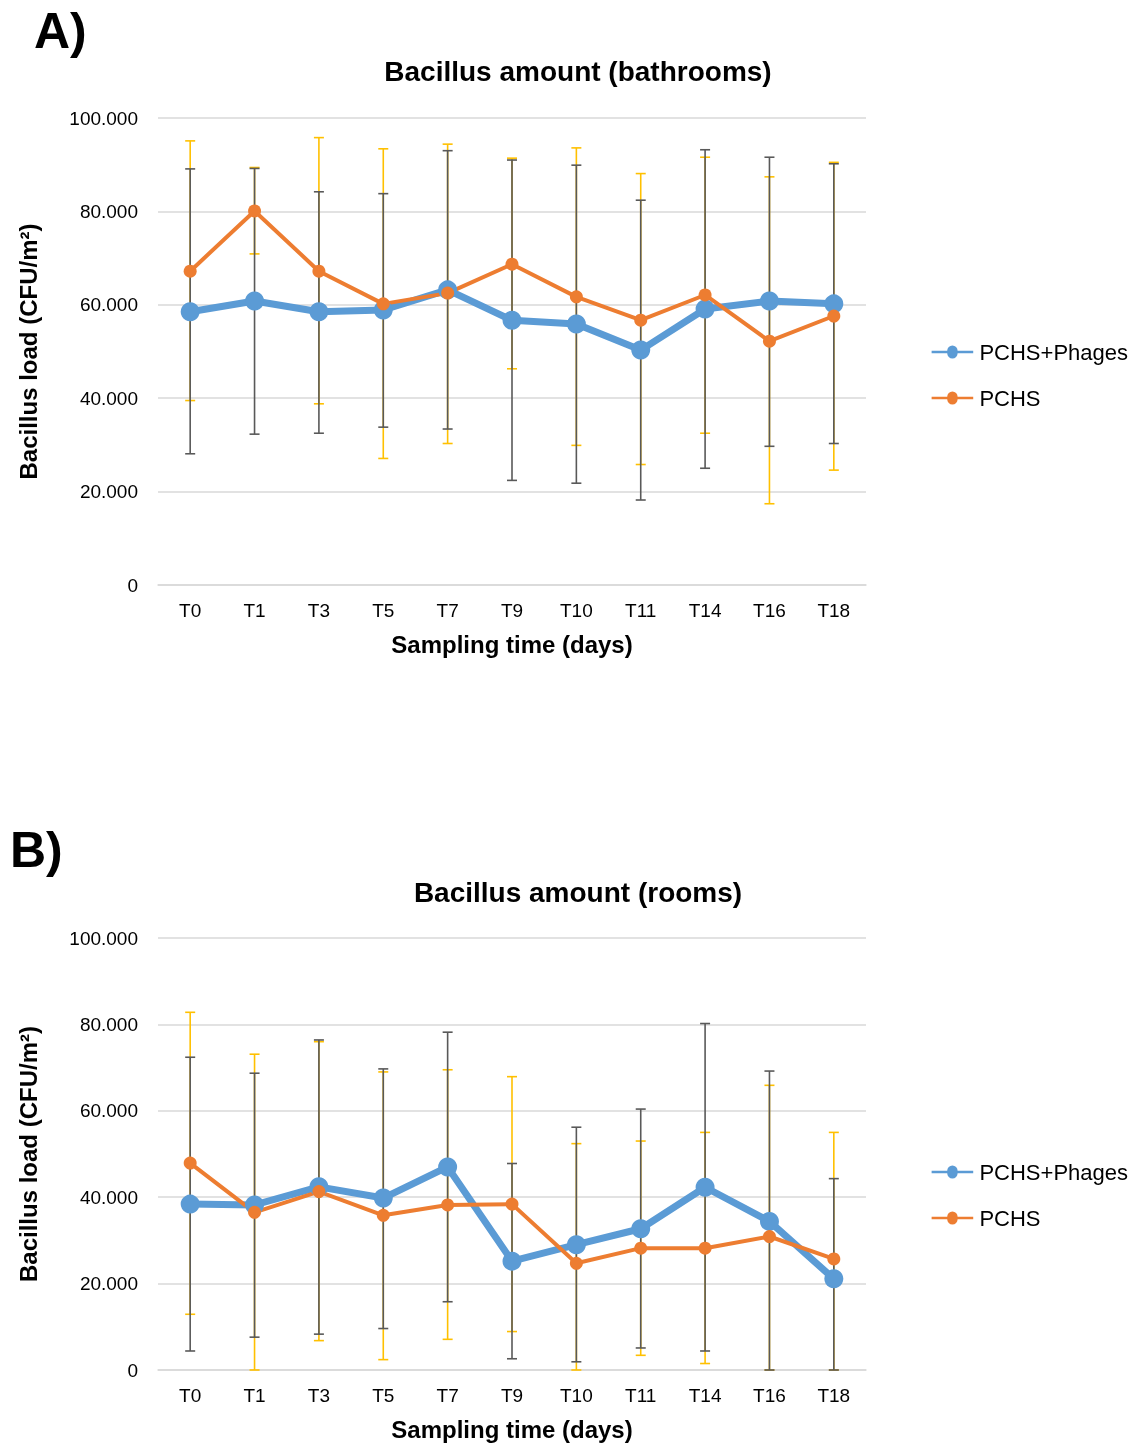 The height and width of the screenshot is (1449, 1141). Describe the element at coordinates (60, 31) in the screenshot. I see `text: A)` at that location.